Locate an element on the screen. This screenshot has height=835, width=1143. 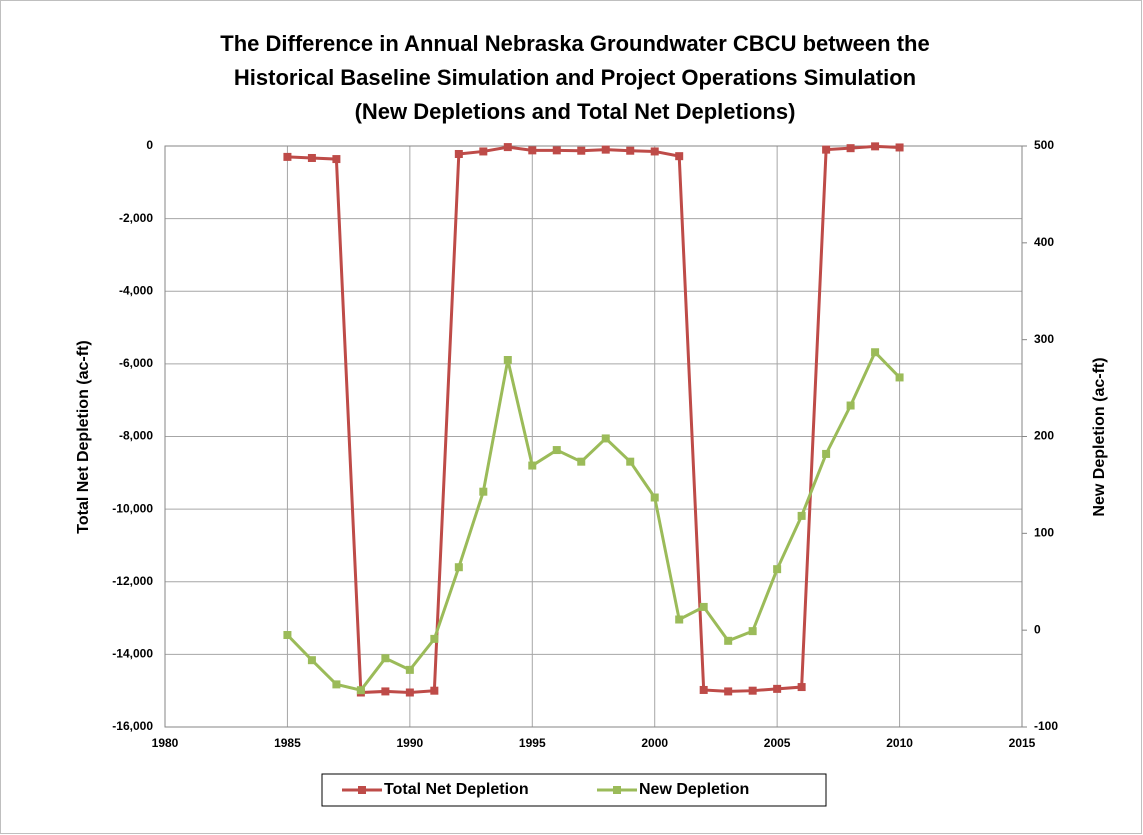
y-tick-label: -12,000 is located at coordinates (132, 581).